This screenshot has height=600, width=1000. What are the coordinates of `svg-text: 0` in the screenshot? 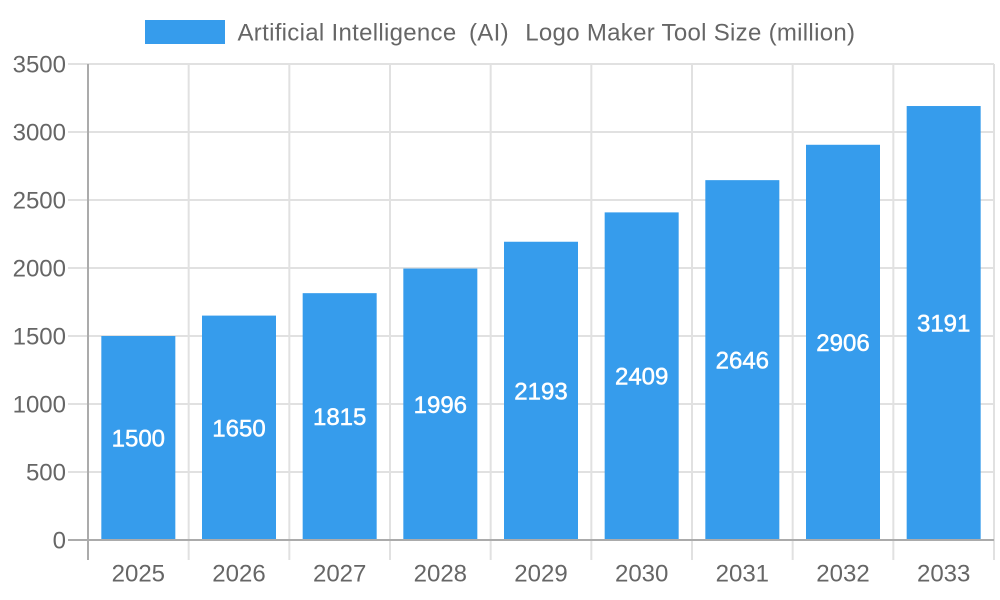 It's located at (59, 541).